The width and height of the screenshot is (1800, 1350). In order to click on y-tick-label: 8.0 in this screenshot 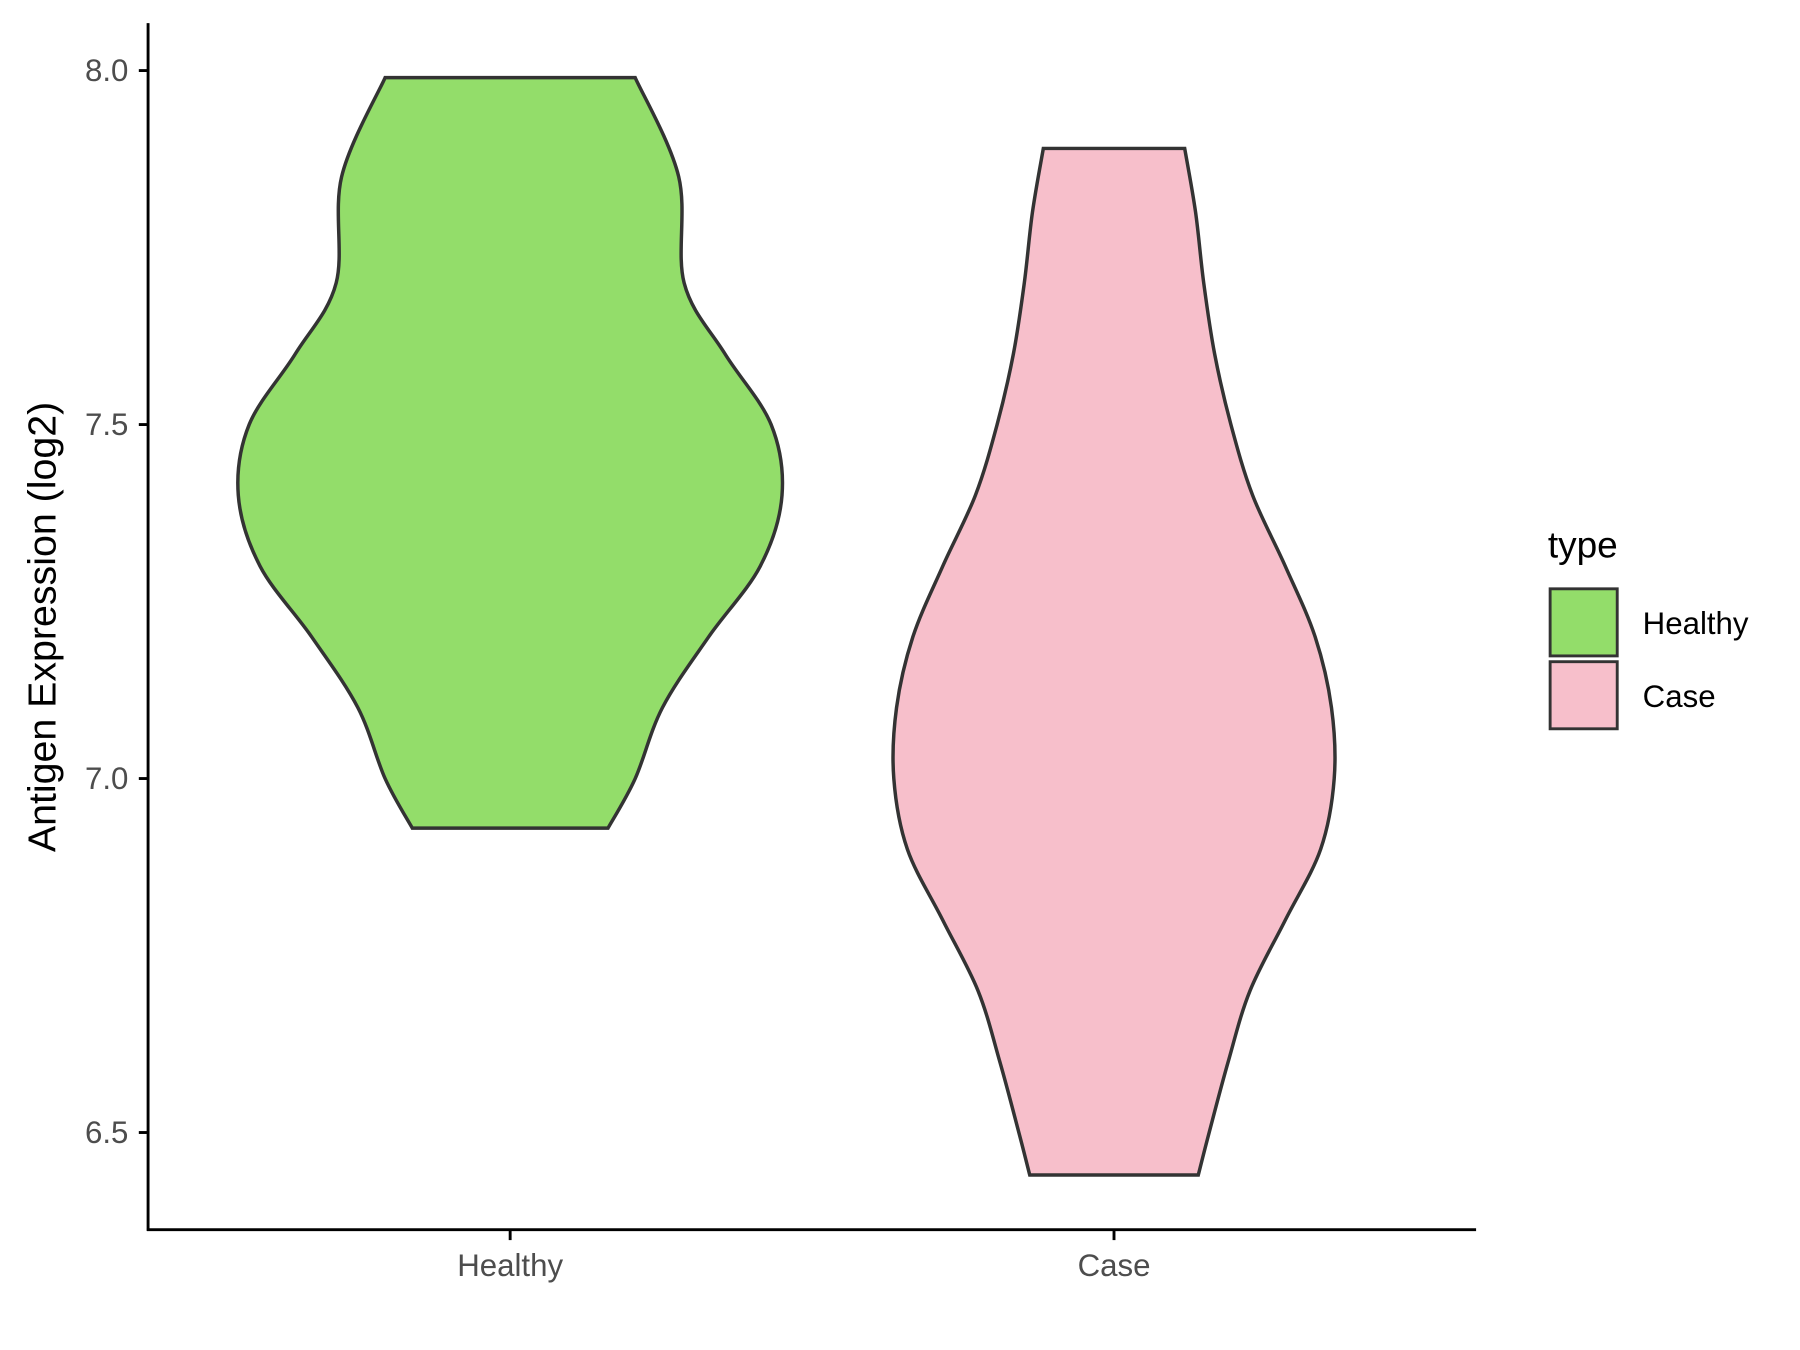, I will do `click(106, 70)`.